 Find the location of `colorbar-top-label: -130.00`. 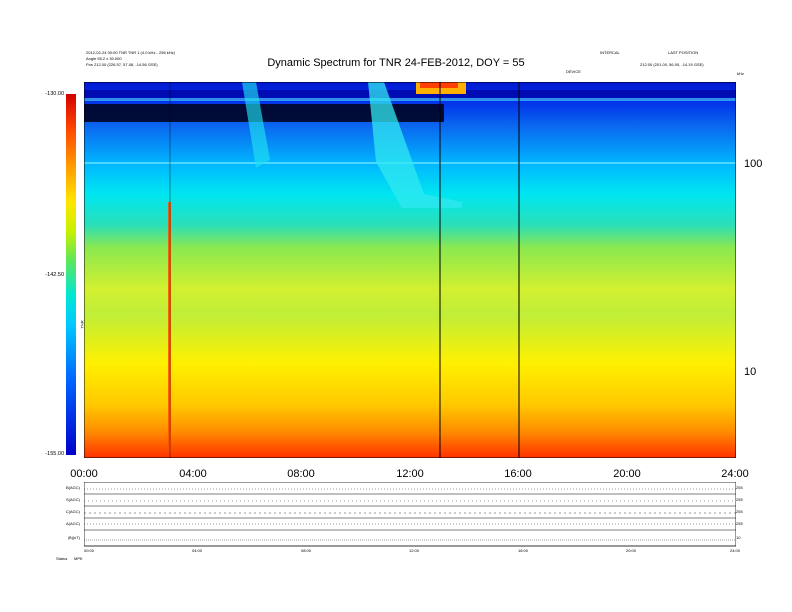

colorbar-top-label: -130.00 is located at coordinates (54, 94).